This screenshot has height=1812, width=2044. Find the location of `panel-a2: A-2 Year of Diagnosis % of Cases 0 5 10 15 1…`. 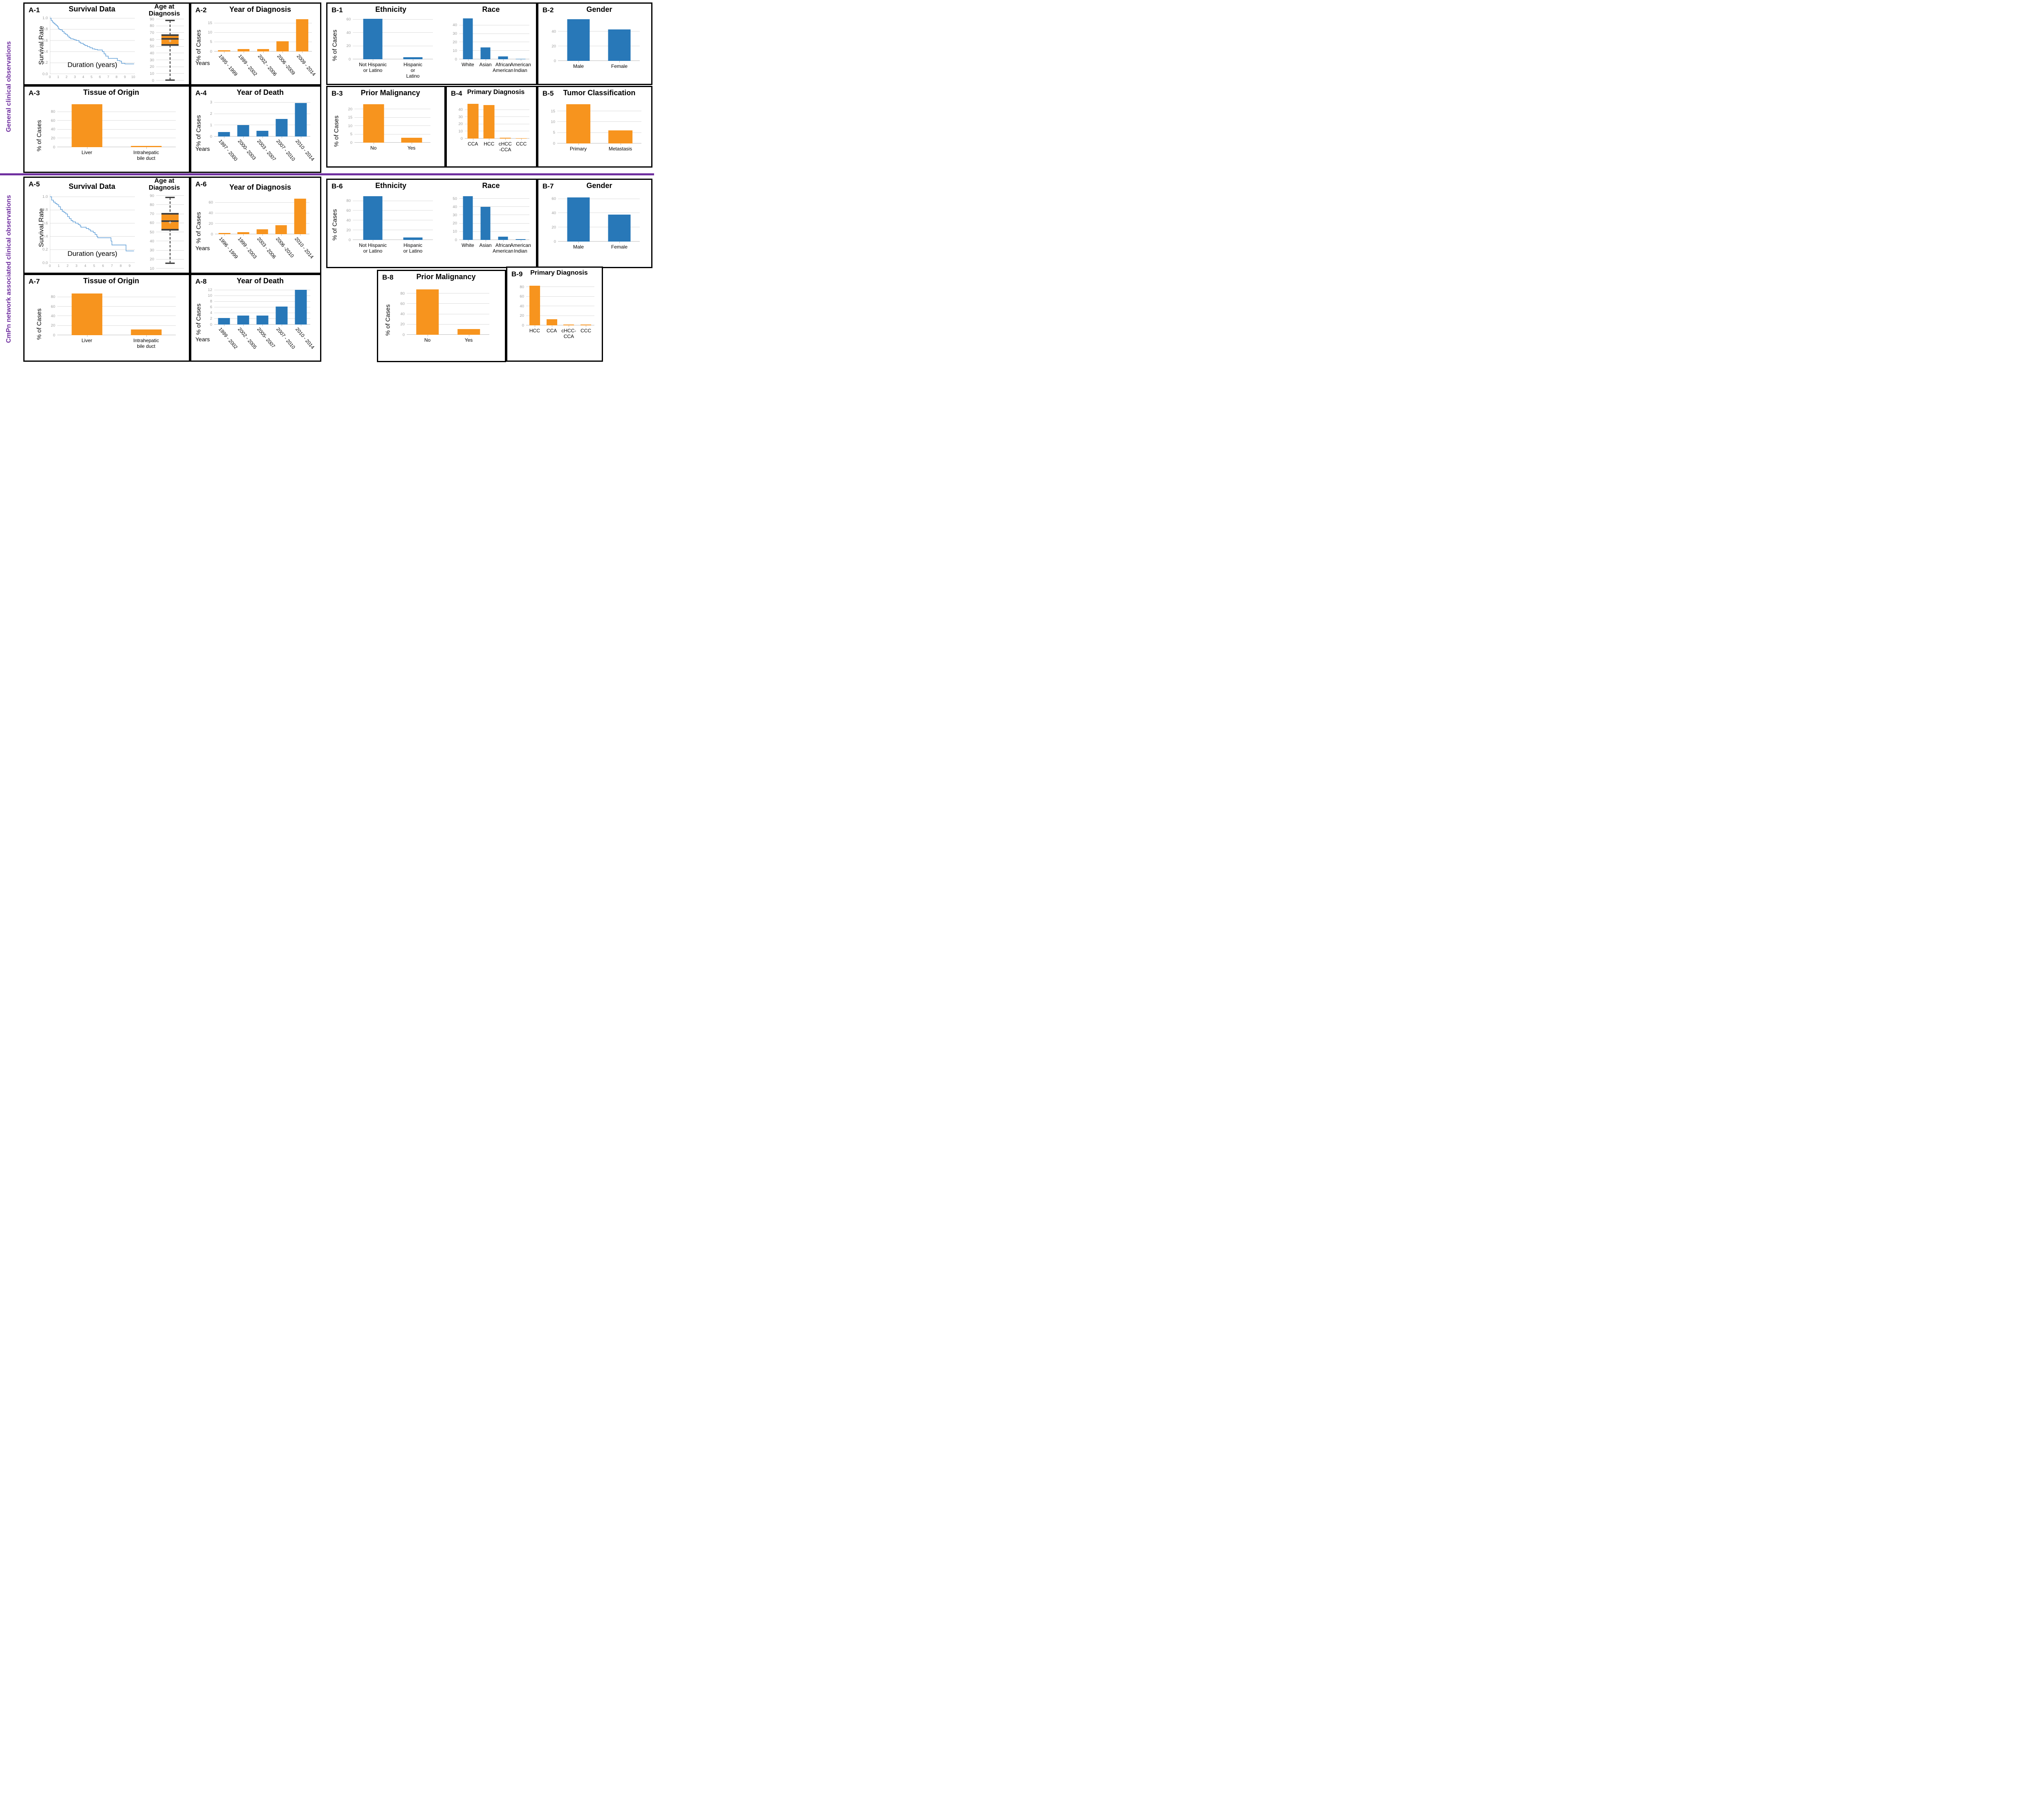

panel-a2: A-2 Year of Diagnosis % of Cases 0 5 10 15 1… is located at coordinates (255, 43).